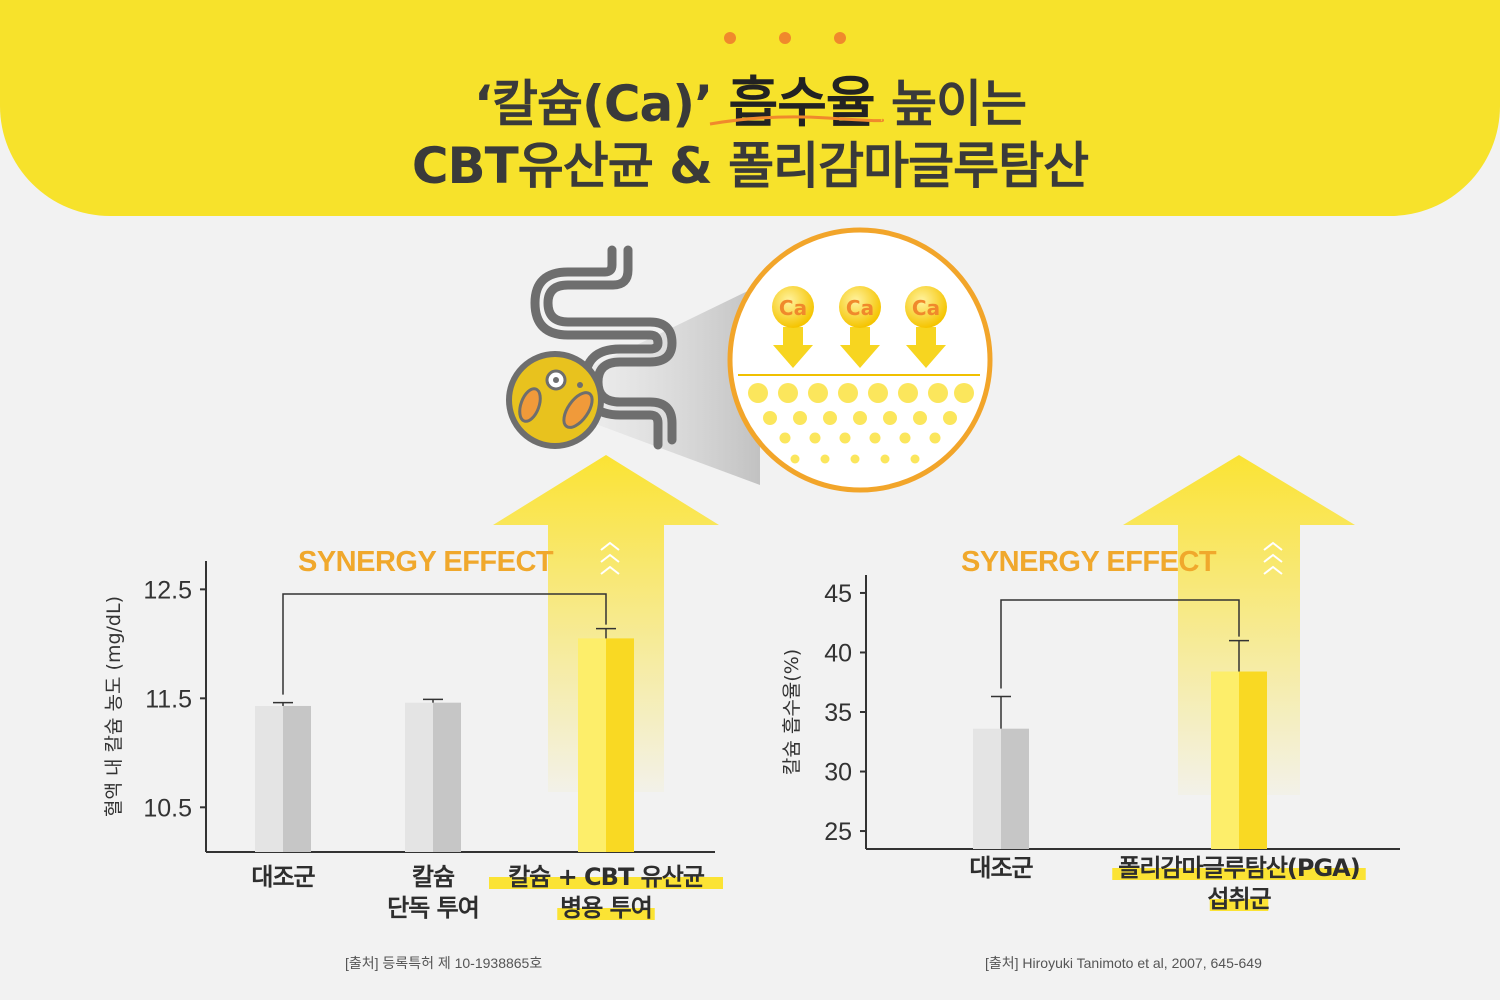 This screenshot has height=1000, width=1500. What do you see at coordinates (168, 699) in the screenshot?
I see `y-tick-label: 11.5` at bounding box center [168, 699].